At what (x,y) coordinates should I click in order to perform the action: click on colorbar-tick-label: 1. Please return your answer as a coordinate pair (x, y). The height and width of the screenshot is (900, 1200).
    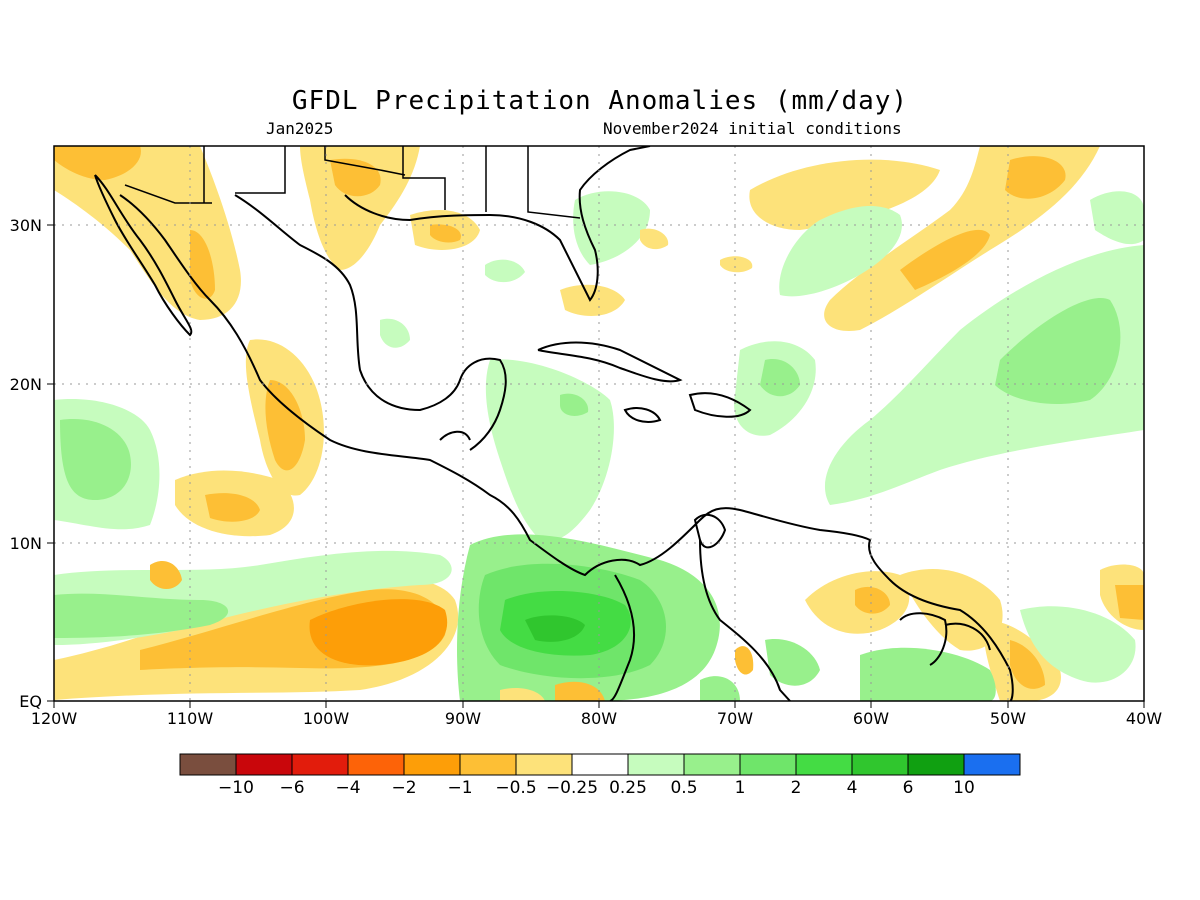
    Looking at the image, I should click on (740, 788).